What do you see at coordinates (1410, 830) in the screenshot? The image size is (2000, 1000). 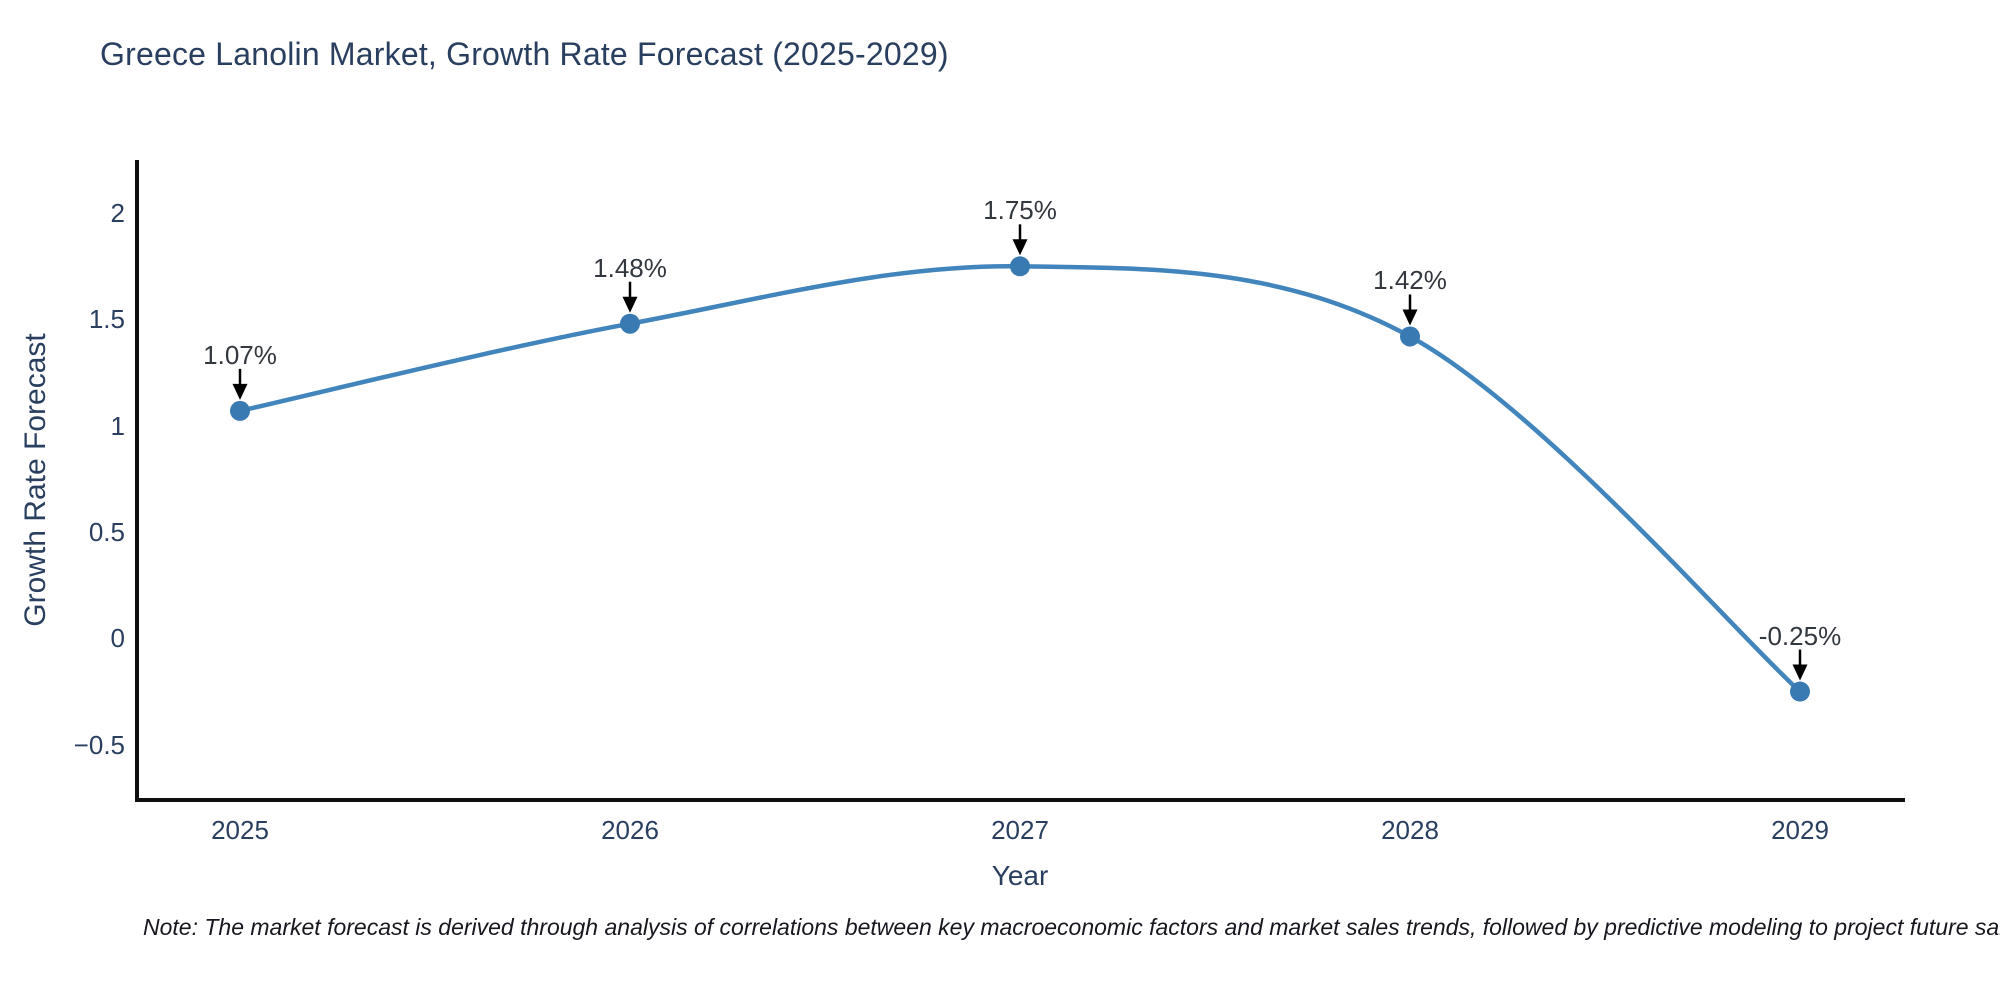 I see `x-tick-label: 2028` at bounding box center [1410, 830].